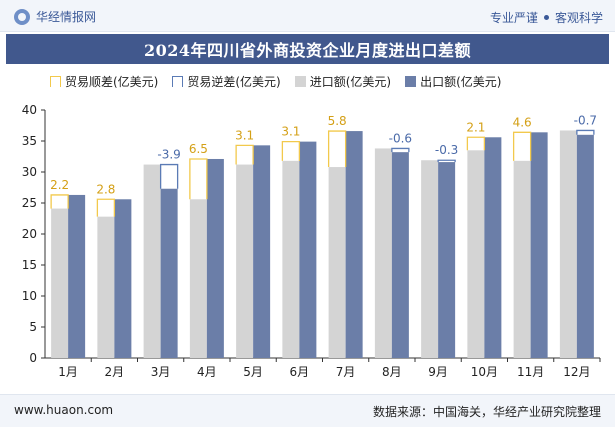 The width and height of the screenshot is (615, 427). What do you see at coordinates (346, 372) in the screenshot?
I see `x-tick-label: 7月` at bounding box center [346, 372].